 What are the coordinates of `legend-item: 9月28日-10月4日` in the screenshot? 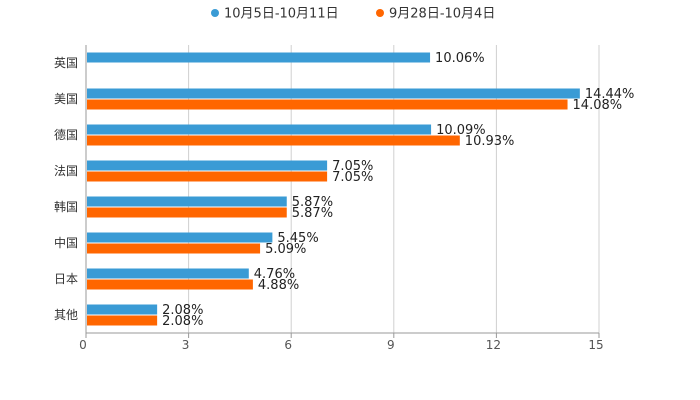 It's located at (442, 14).